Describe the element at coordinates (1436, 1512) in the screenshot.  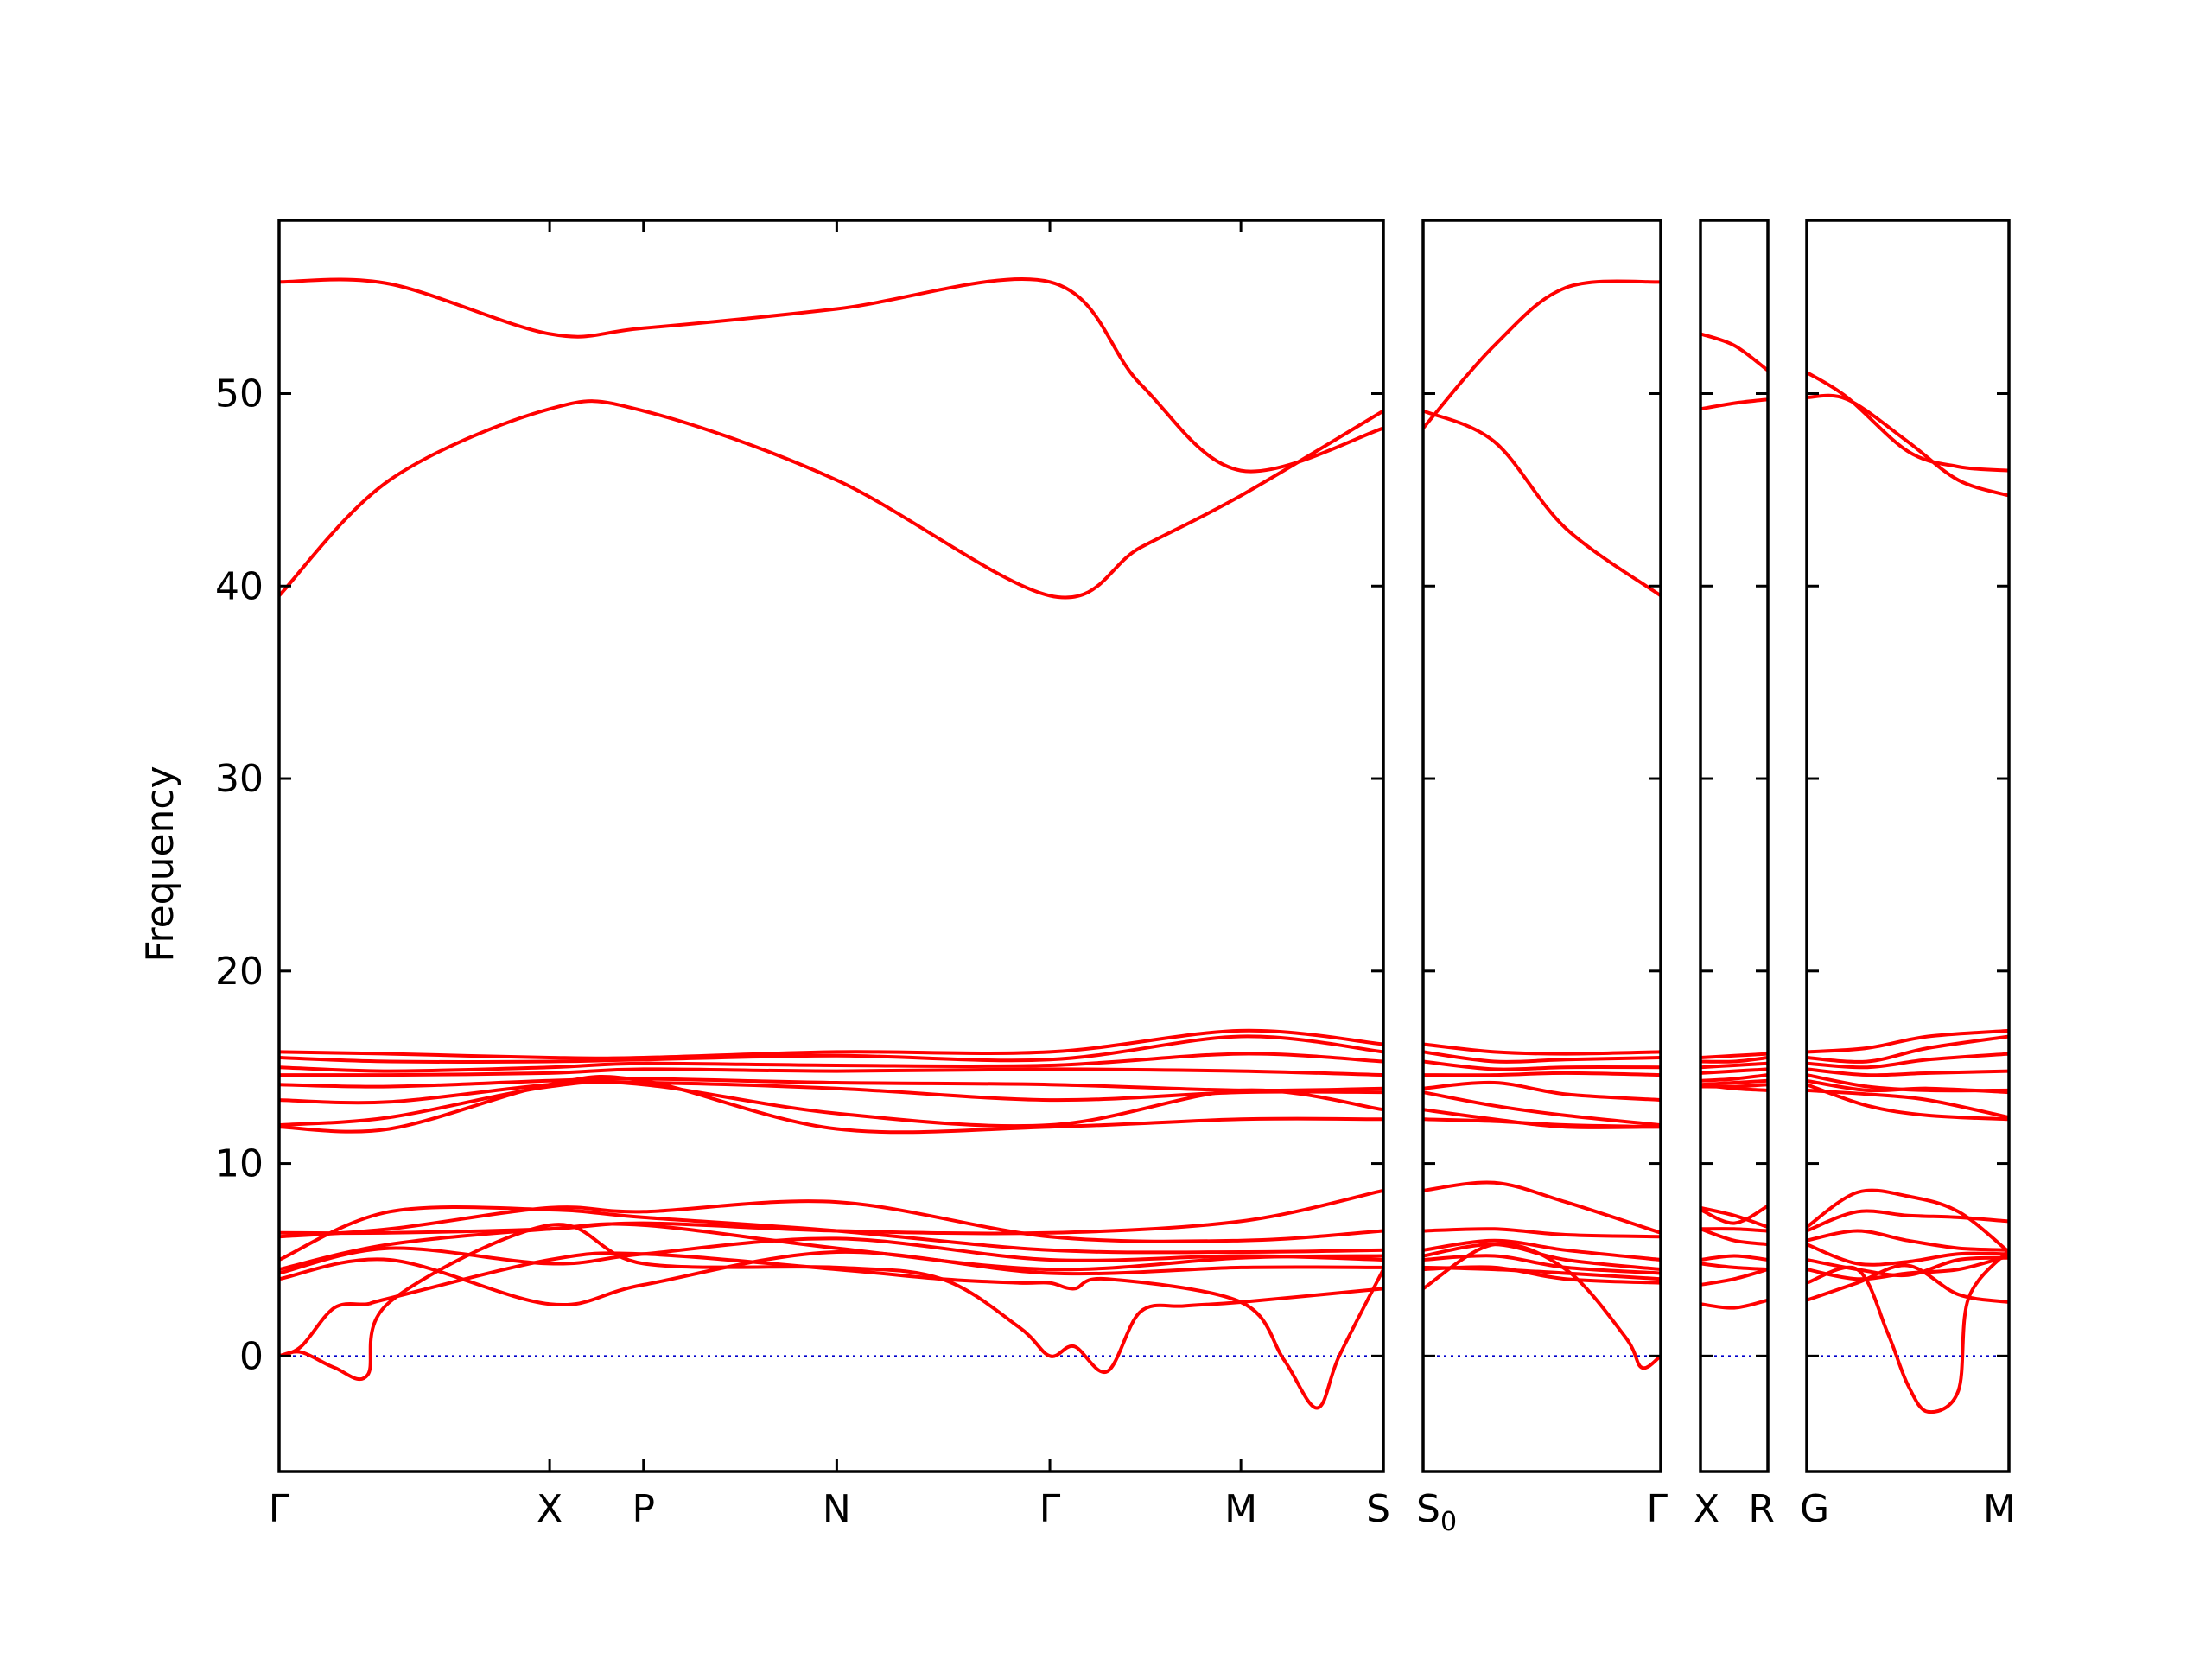
I see `x-tick-label: S0` at that location.